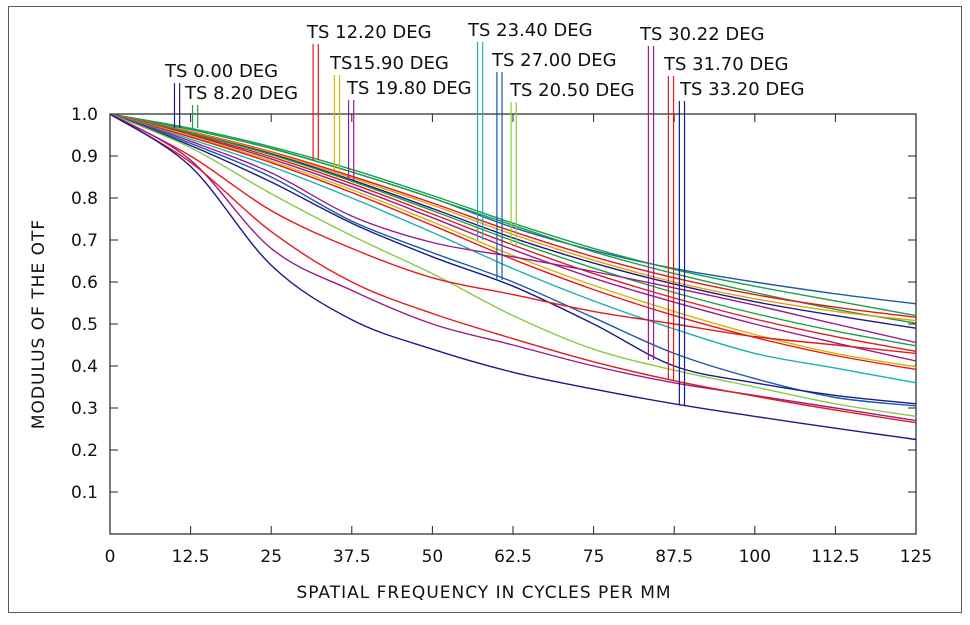 This screenshot has height=625, width=970. Describe the element at coordinates (84, 115) in the screenshot. I see `y-tick-label: 1.0` at that location.